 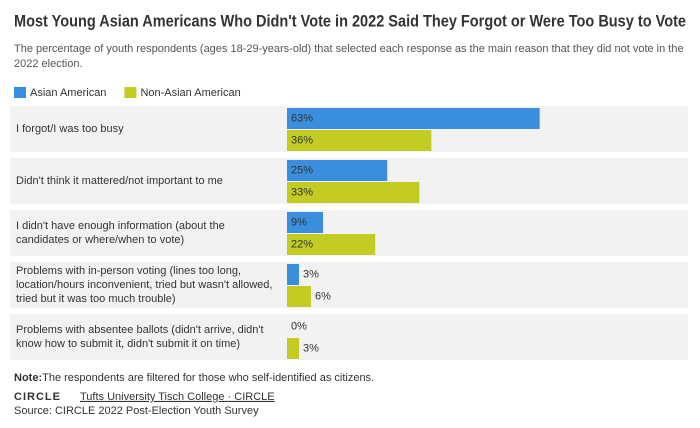 I want to click on value-label: 36%, so click(x=302, y=140).